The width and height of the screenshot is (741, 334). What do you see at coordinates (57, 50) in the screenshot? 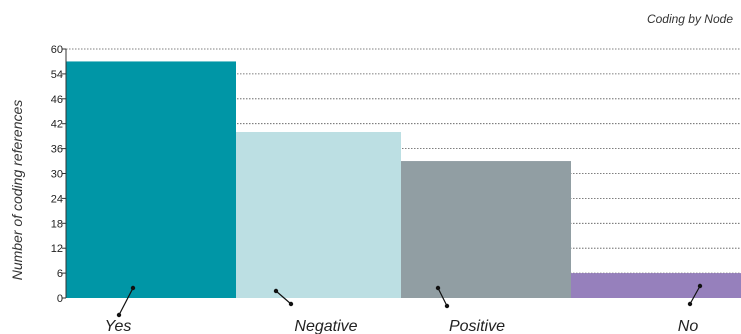
I see `y-tick-label: 60` at bounding box center [57, 50].